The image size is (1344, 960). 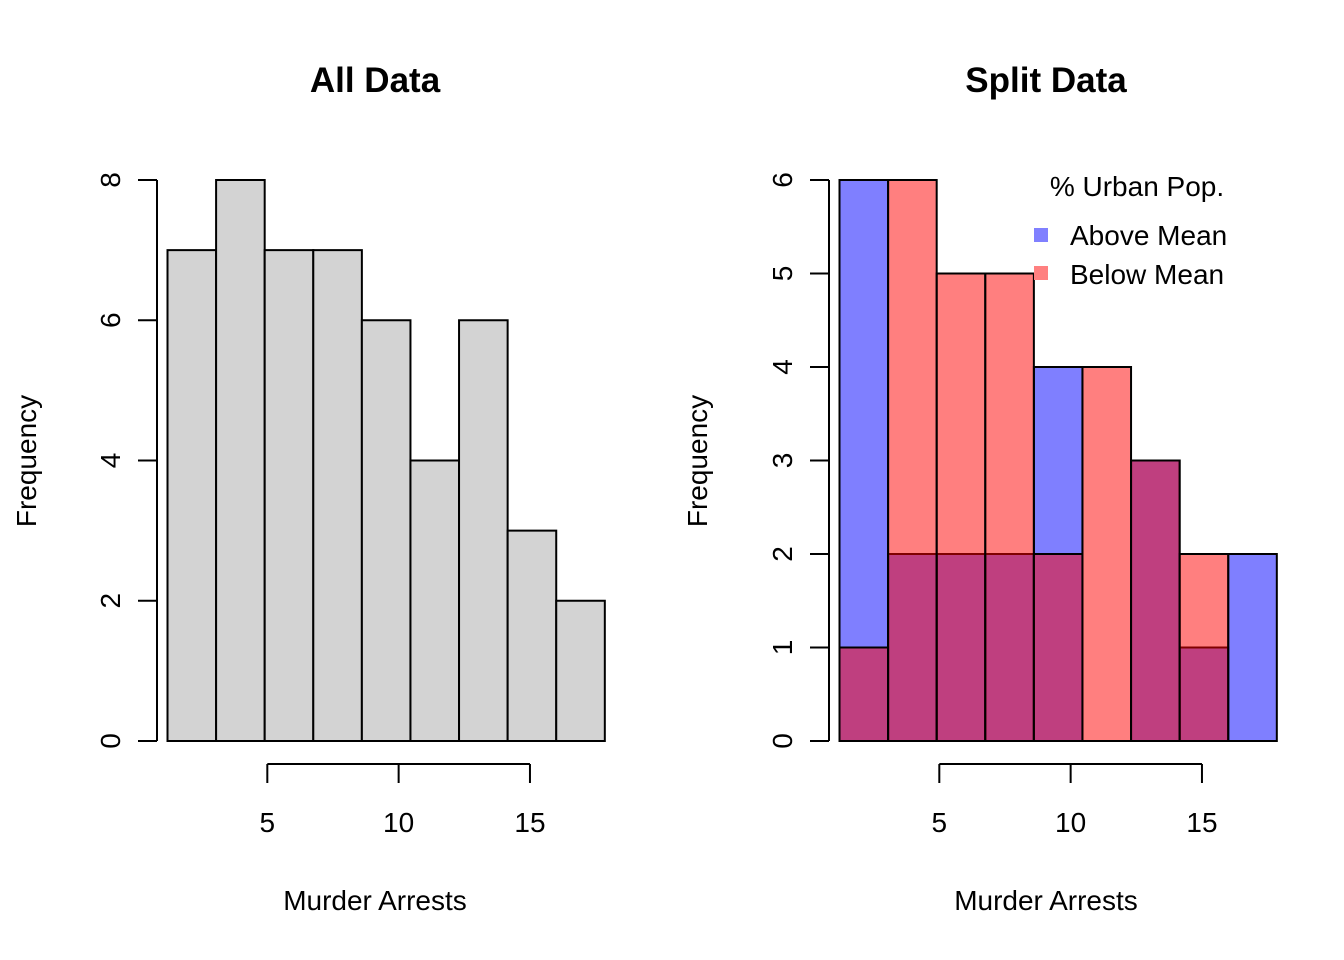 I want to click on y-tick-label: 1, so click(x=782, y=648).